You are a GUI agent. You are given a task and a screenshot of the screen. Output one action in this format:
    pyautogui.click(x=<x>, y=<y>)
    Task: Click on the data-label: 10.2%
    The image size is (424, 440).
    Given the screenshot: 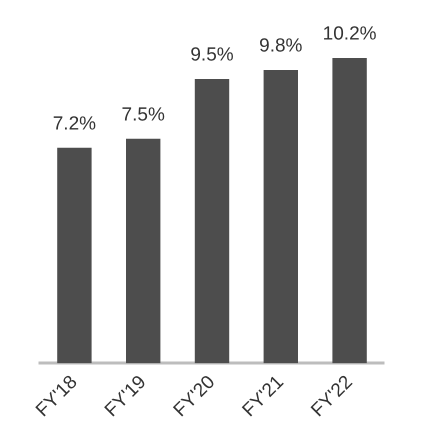 What is the action you would take?
    pyautogui.click(x=349, y=34)
    